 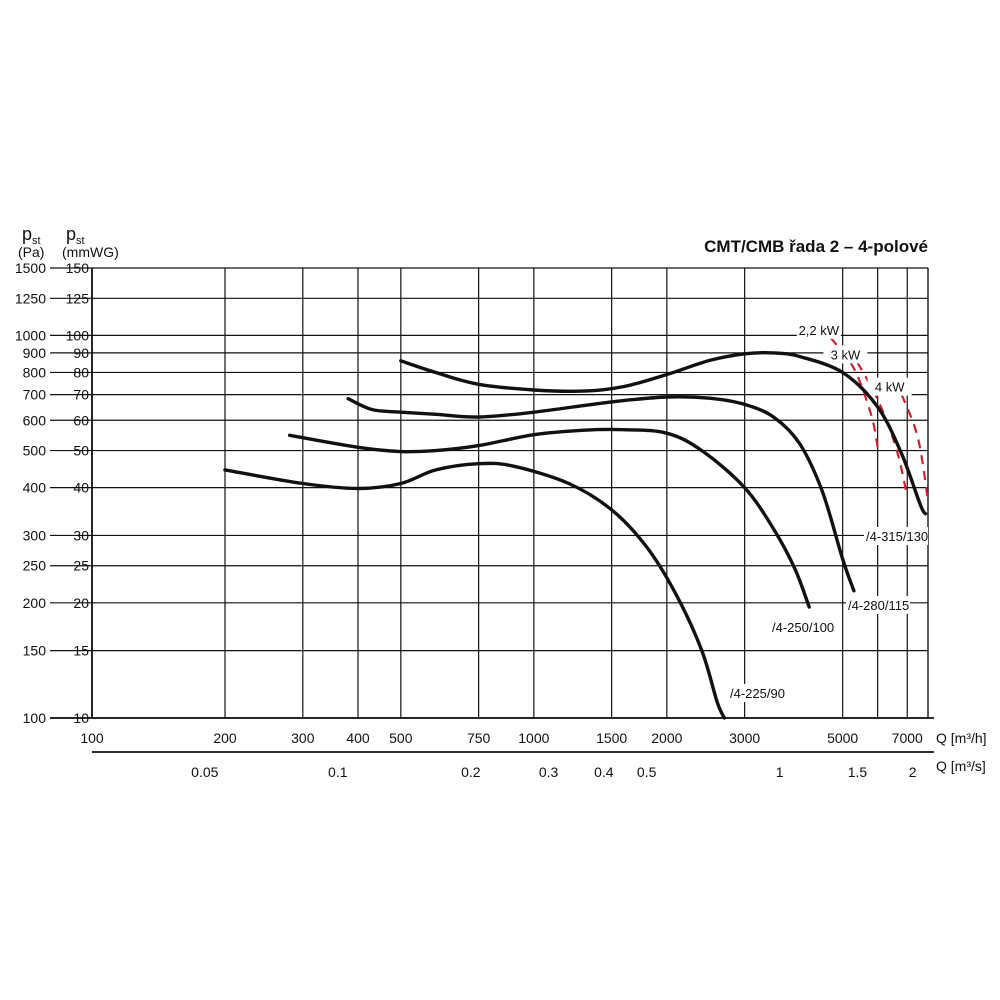 I want to click on x-tick-m3s-label: 1, so click(x=780, y=772).